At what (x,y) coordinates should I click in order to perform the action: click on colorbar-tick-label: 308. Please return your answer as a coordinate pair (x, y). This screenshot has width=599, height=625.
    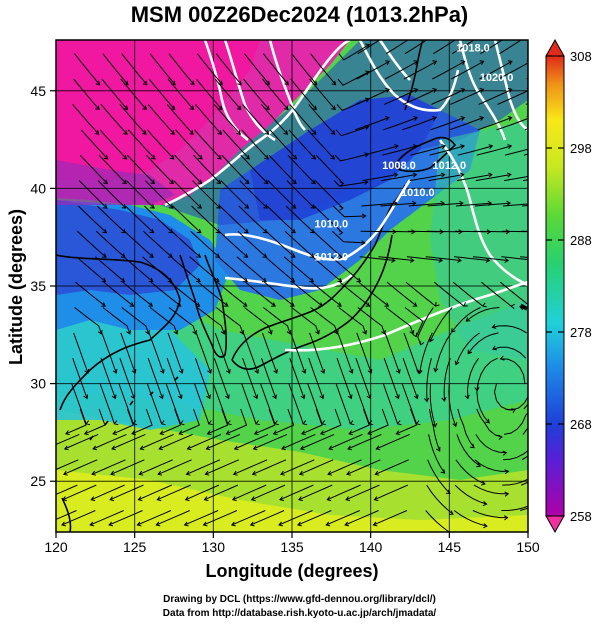
    Looking at the image, I should click on (581, 56).